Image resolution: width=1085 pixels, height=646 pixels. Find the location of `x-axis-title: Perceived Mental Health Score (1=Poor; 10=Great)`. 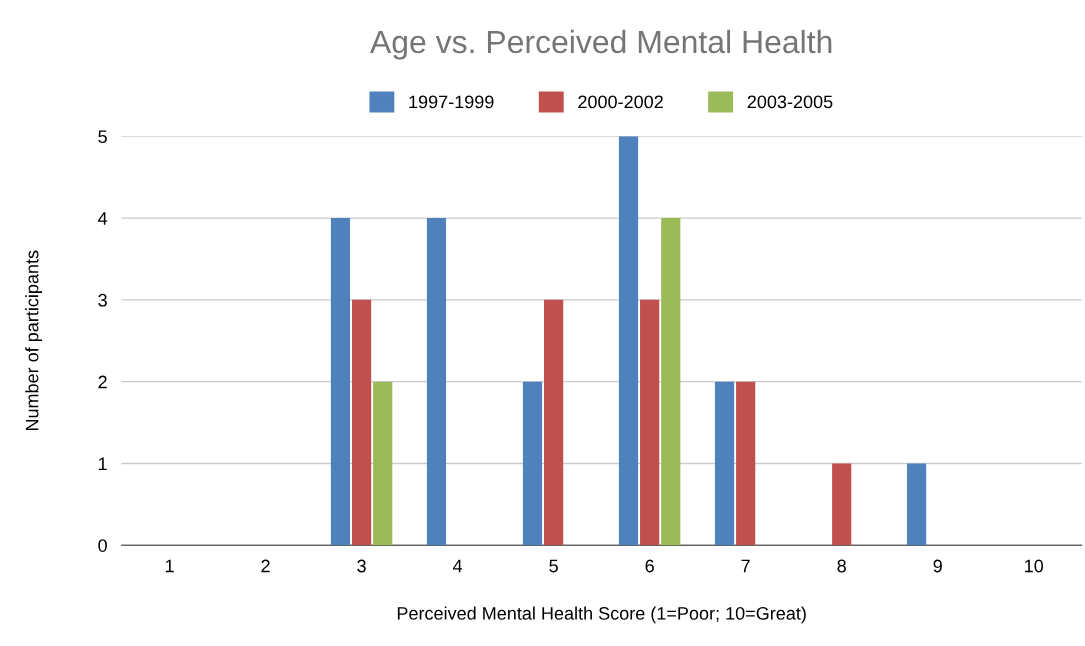

x-axis-title: Perceived Mental Health Score (1=Poor; 10=Great) is located at coordinates (601, 615).